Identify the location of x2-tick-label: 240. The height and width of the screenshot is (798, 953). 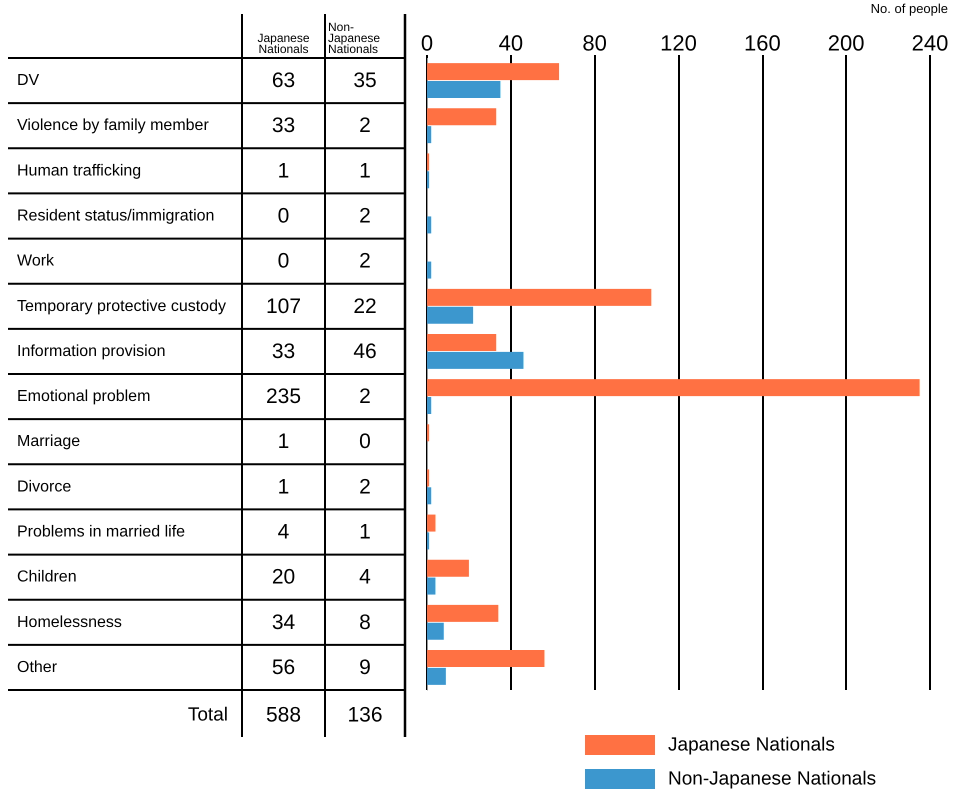
(930, 43).